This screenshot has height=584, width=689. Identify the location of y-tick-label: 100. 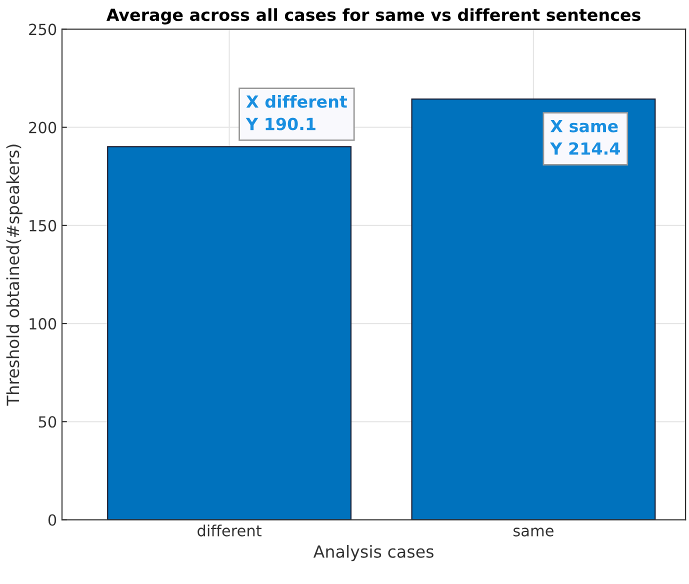
(43, 324).